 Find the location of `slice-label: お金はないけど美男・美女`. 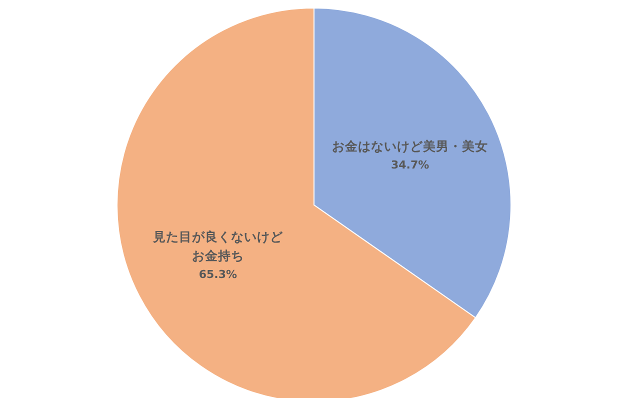

slice-label: お金はないけど美男・美女 is located at coordinates (410, 145).